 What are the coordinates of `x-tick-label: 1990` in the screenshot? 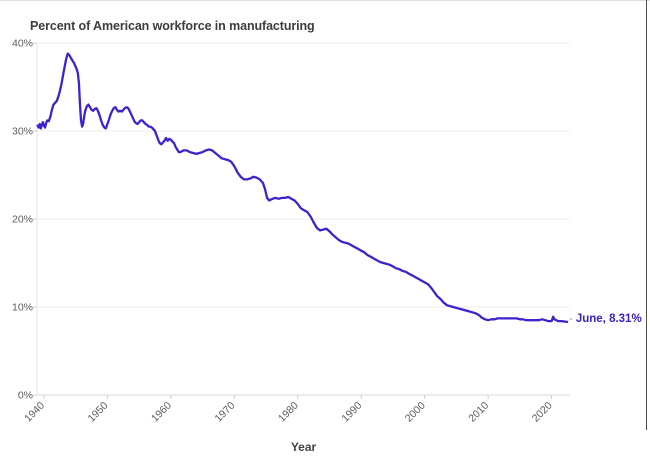 It's located at (351, 412).